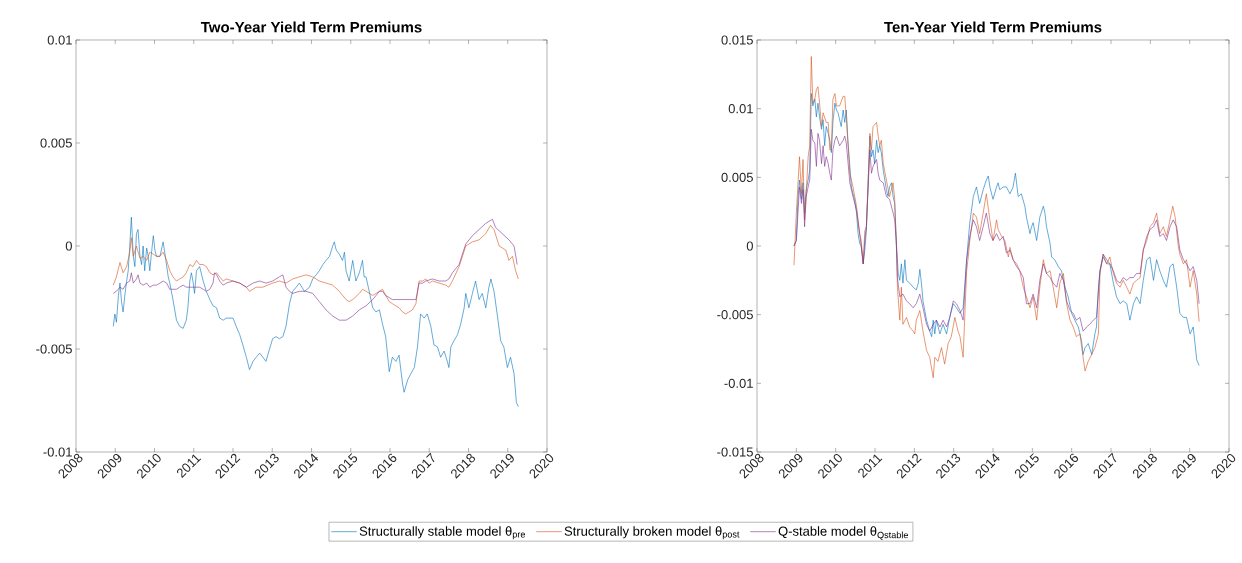 The width and height of the screenshot is (1242, 563). I want to click on y-tick-label: 0.015, so click(737, 40).